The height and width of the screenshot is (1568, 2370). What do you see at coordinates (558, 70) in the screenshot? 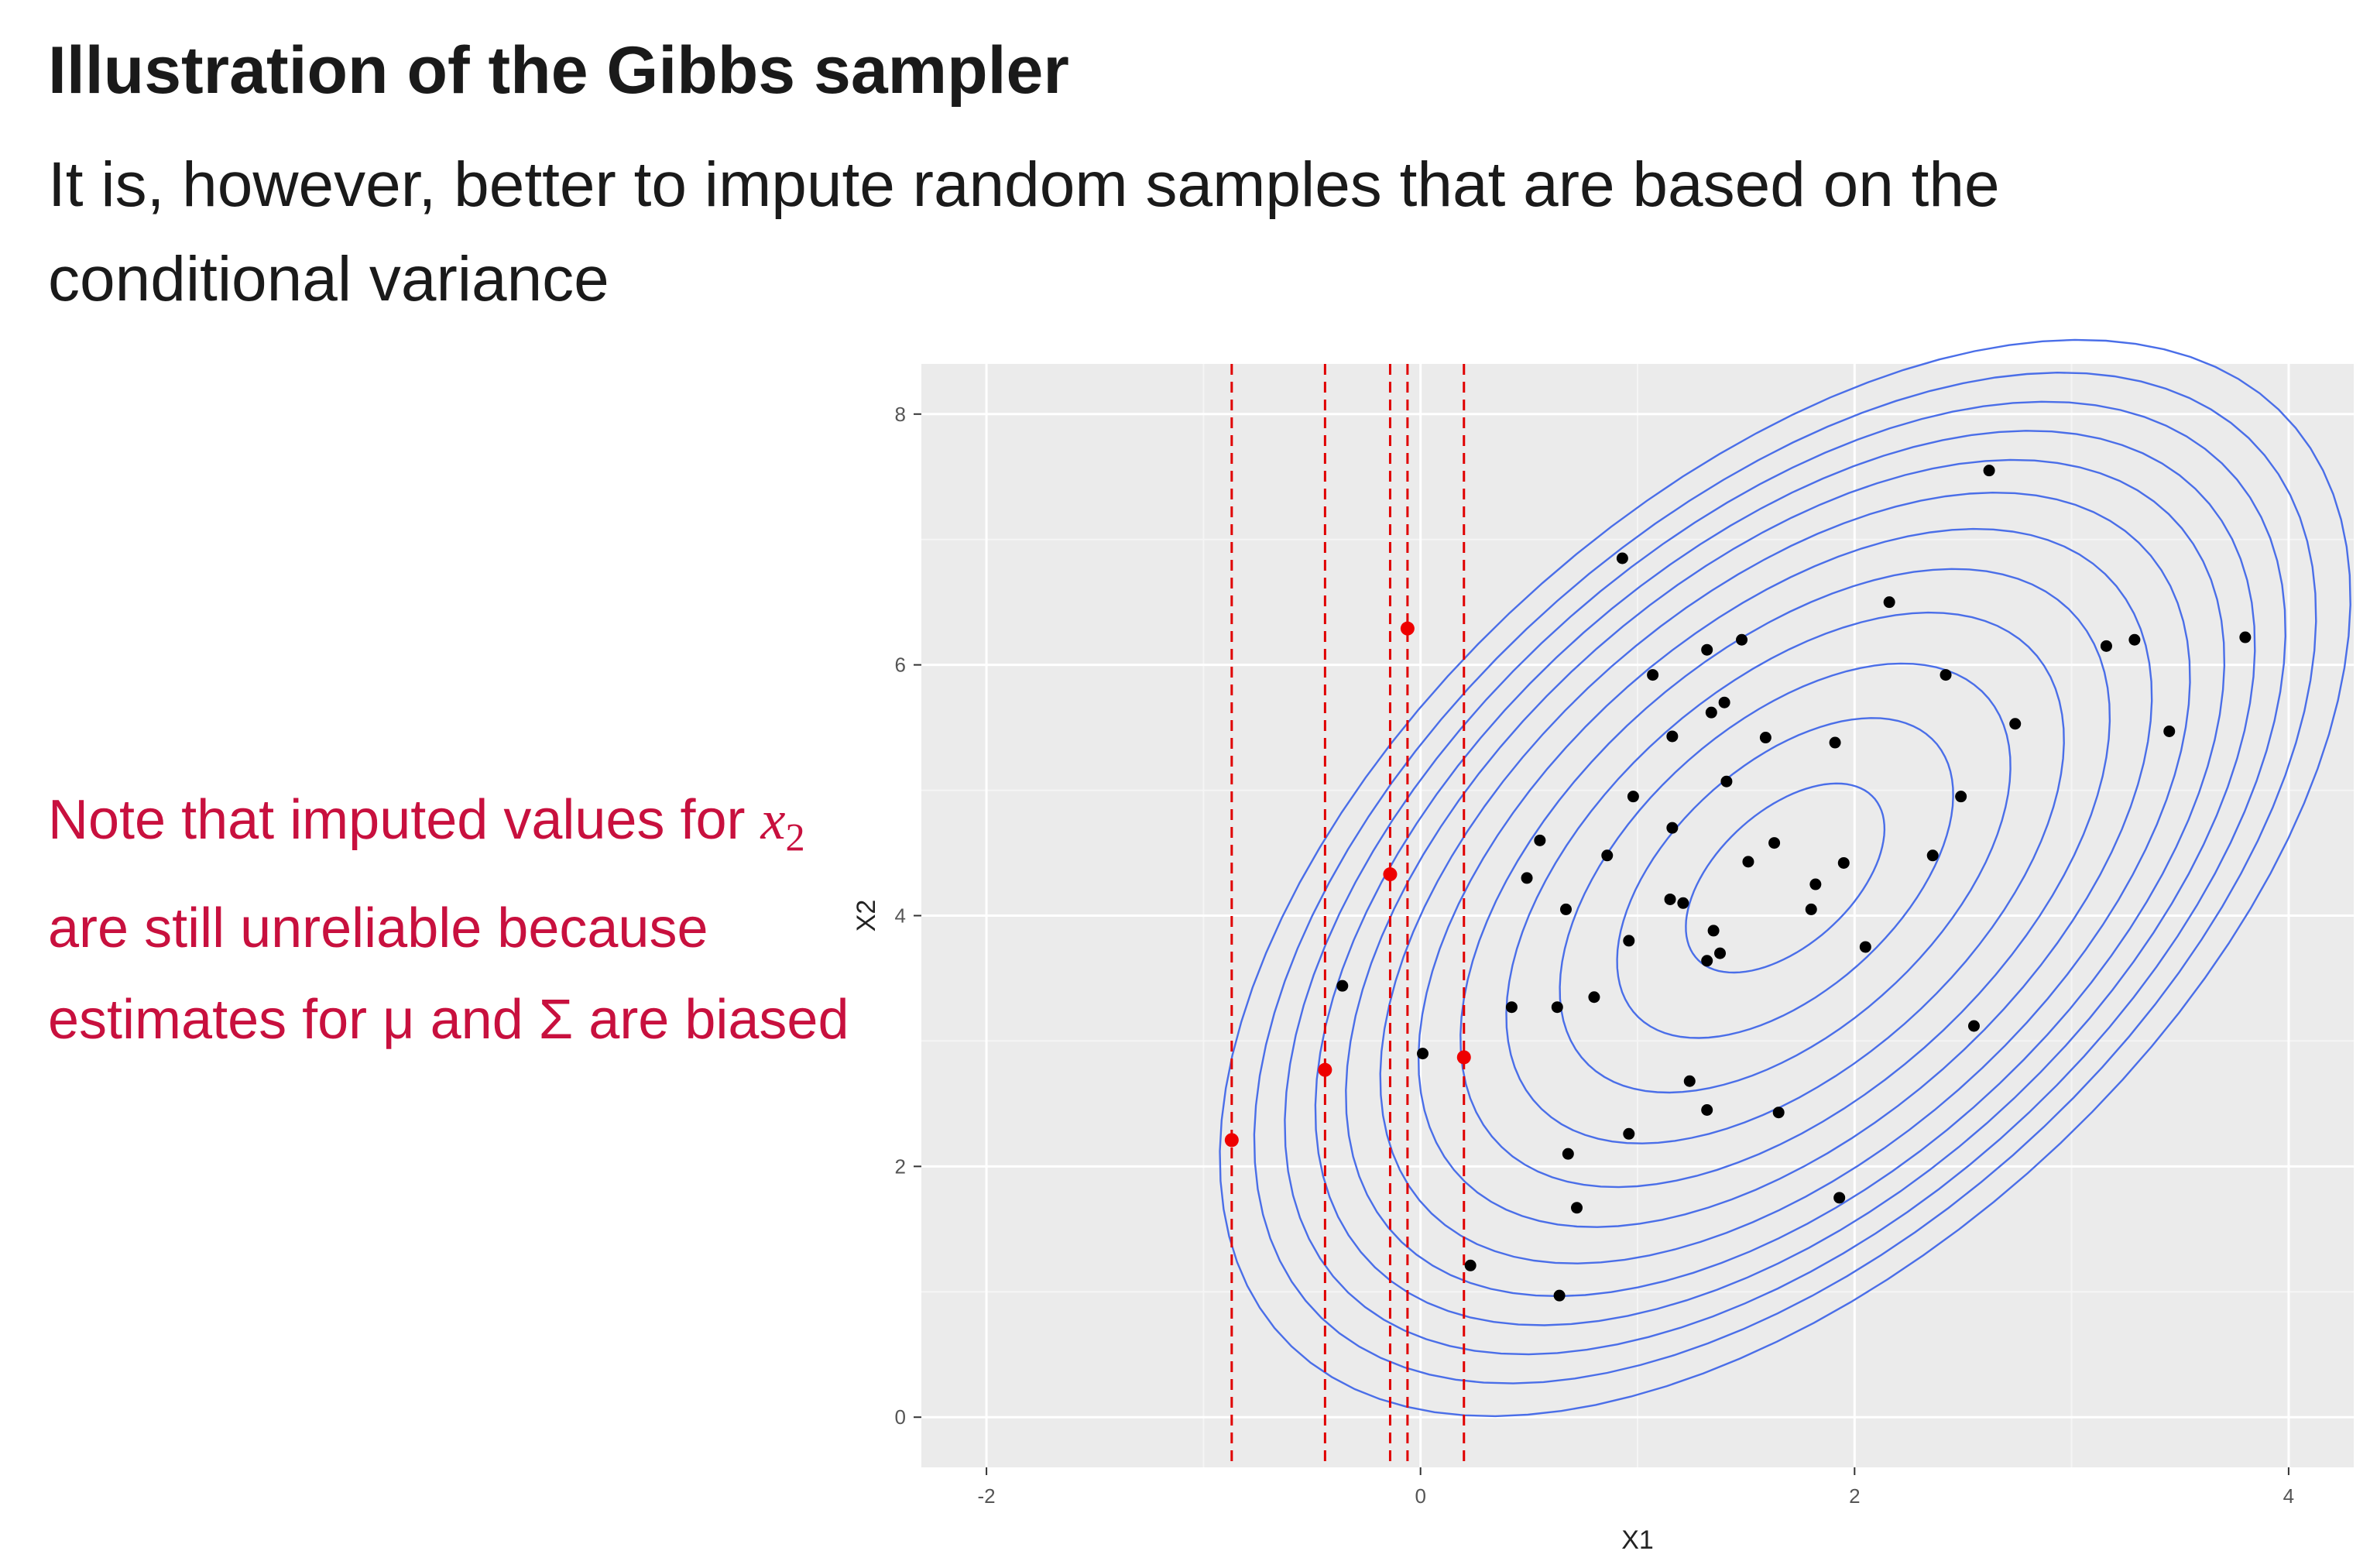
I see `slide-title: Illustration of the Gibbs sampler` at bounding box center [558, 70].